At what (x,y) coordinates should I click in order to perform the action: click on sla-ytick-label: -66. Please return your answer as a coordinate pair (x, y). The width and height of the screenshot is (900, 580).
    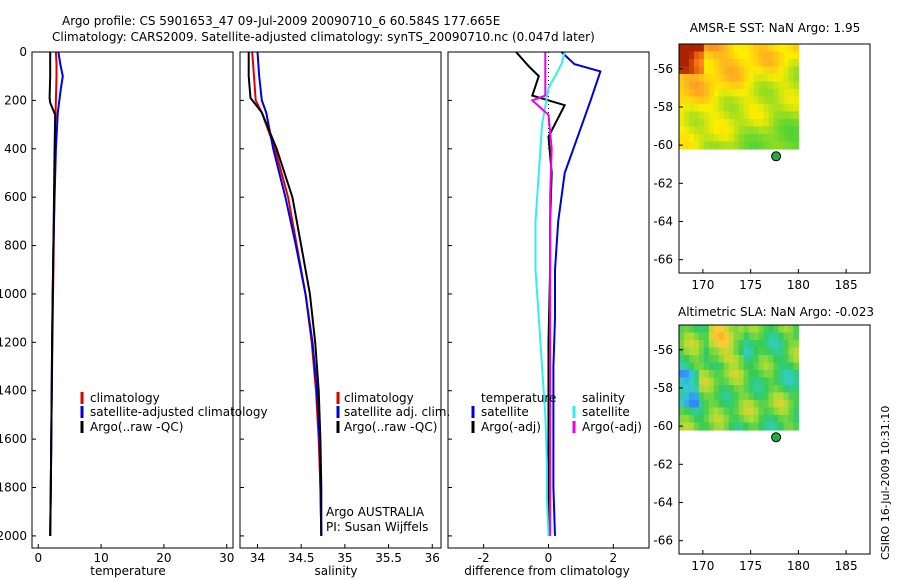
    Looking at the image, I should click on (663, 541).